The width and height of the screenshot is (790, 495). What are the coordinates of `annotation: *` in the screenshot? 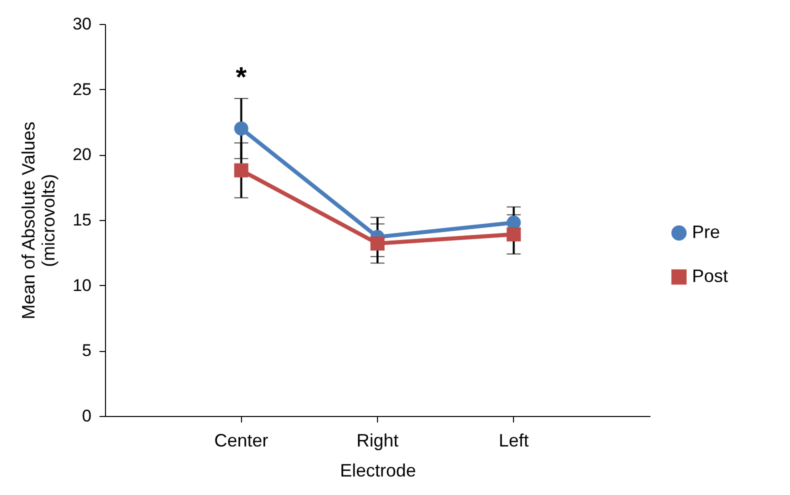 It's located at (241, 76).